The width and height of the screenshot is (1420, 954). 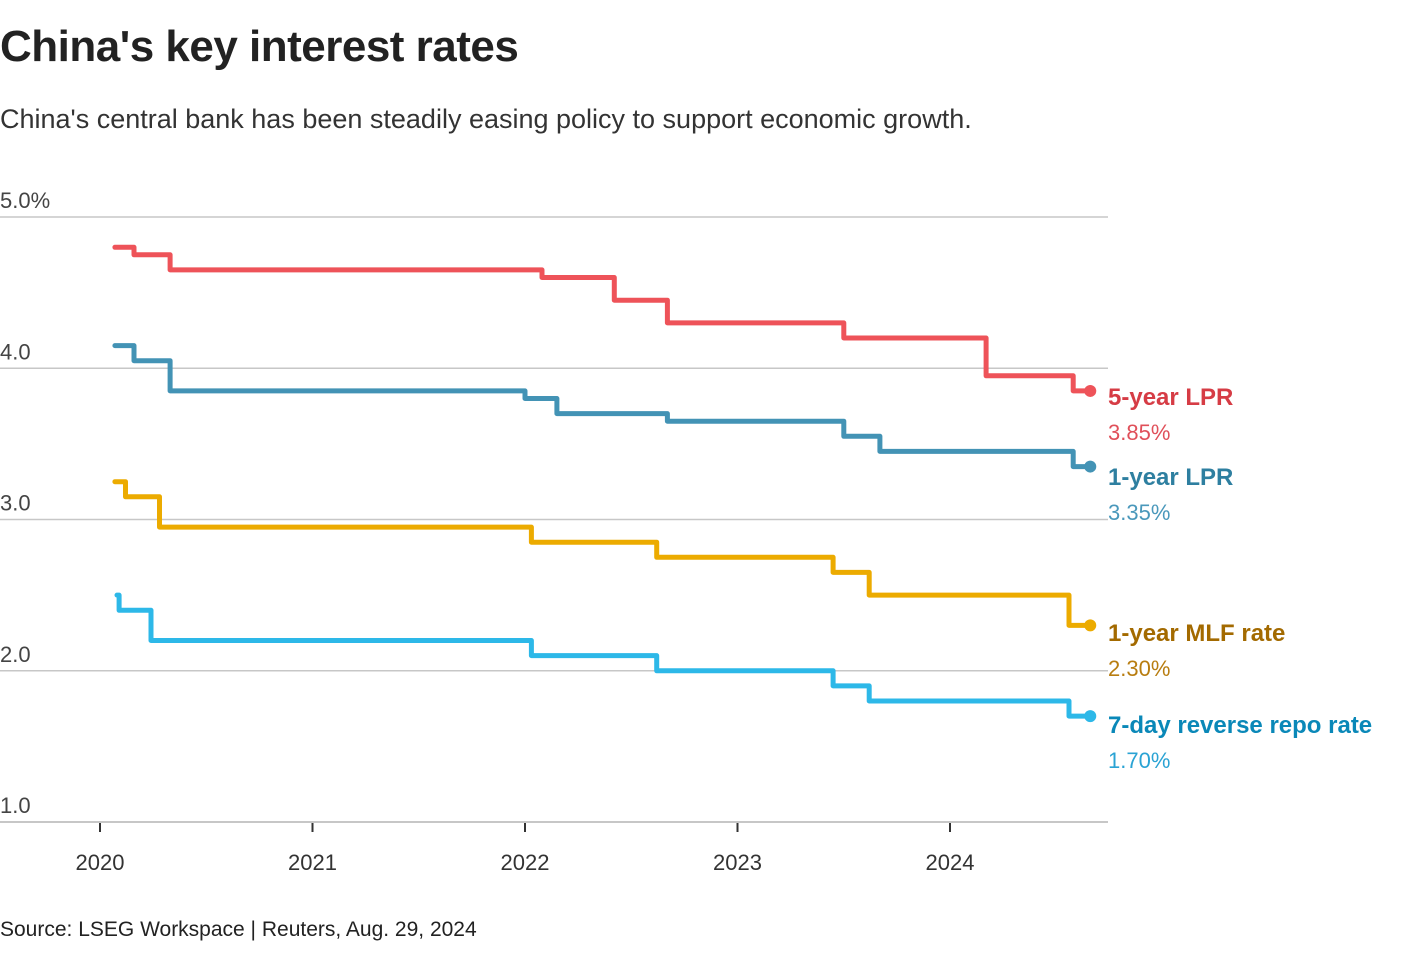 What do you see at coordinates (602, 553) in the screenshot?
I see `series-line-1-year-mlf-rate` at bounding box center [602, 553].